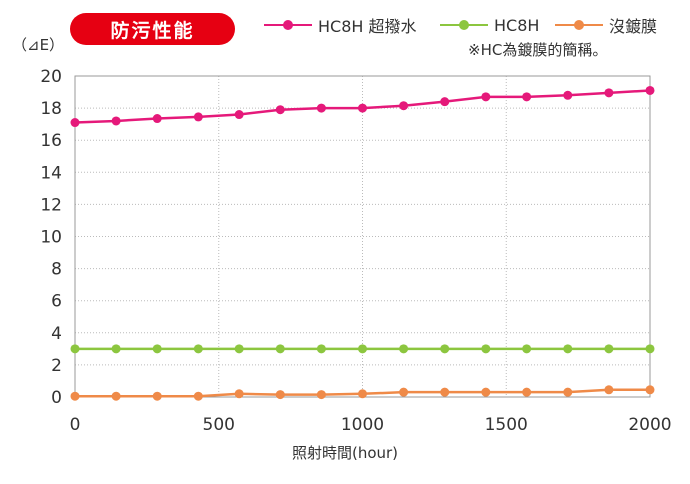 This screenshot has height=484, width=690. Describe the element at coordinates (51, 77) in the screenshot. I see `y-tick-label: 20` at that location.